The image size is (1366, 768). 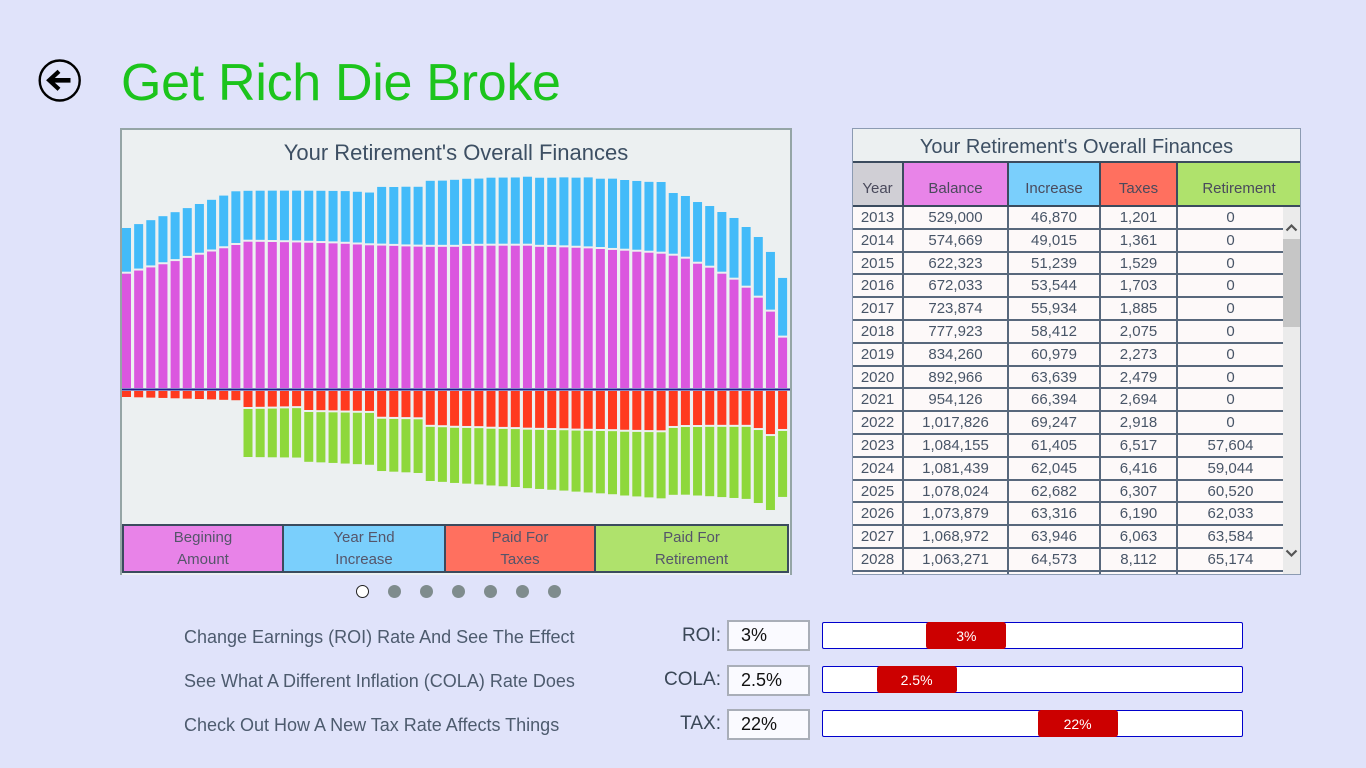 I want to click on roi-slider: 3%, so click(x=1032, y=635).